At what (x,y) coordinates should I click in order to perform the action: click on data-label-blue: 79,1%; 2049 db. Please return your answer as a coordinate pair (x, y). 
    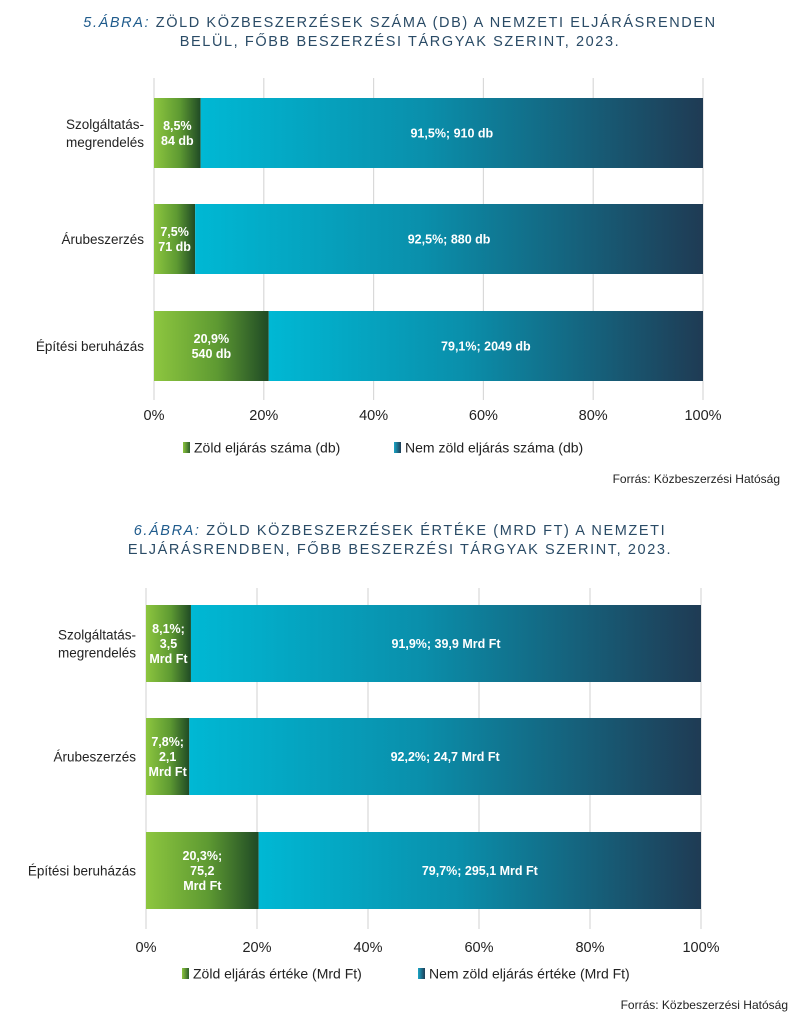
    Looking at the image, I should click on (486, 347).